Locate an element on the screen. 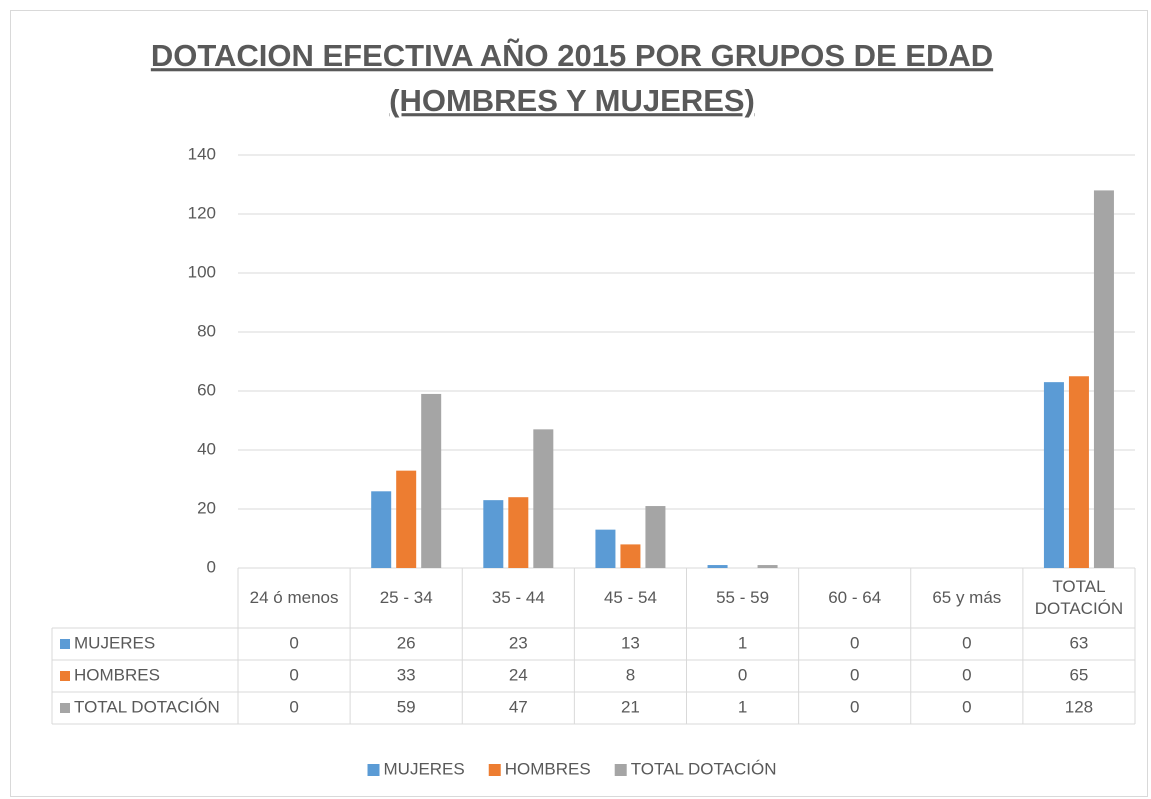 The height and width of the screenshot is (799, 1151). x-tick-label: 35 - 44 is located at coordinates (518, 597).